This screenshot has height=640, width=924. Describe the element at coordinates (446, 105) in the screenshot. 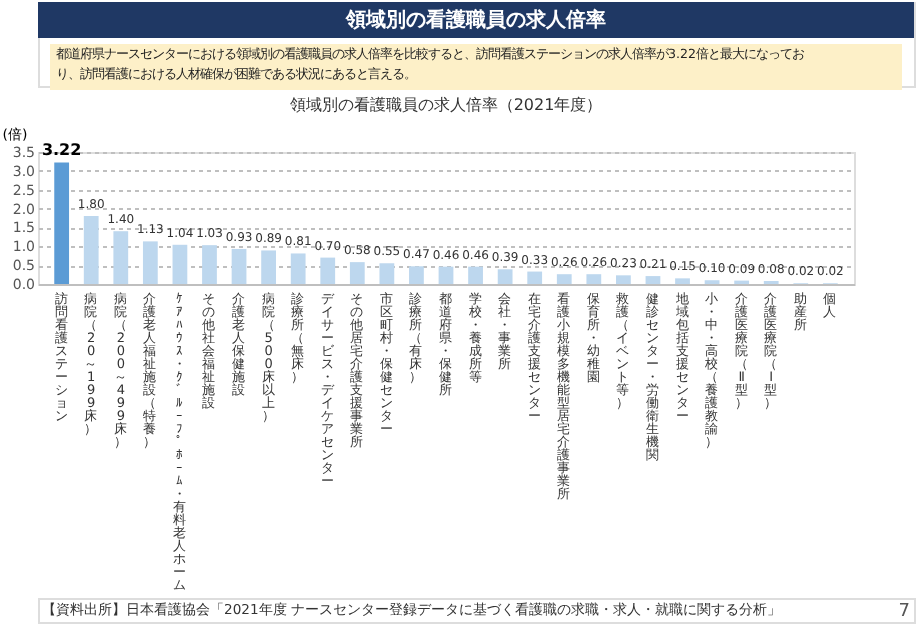

I see `chart-title: 領域別の看護職員の求人倍率（2021年度）` at that location.